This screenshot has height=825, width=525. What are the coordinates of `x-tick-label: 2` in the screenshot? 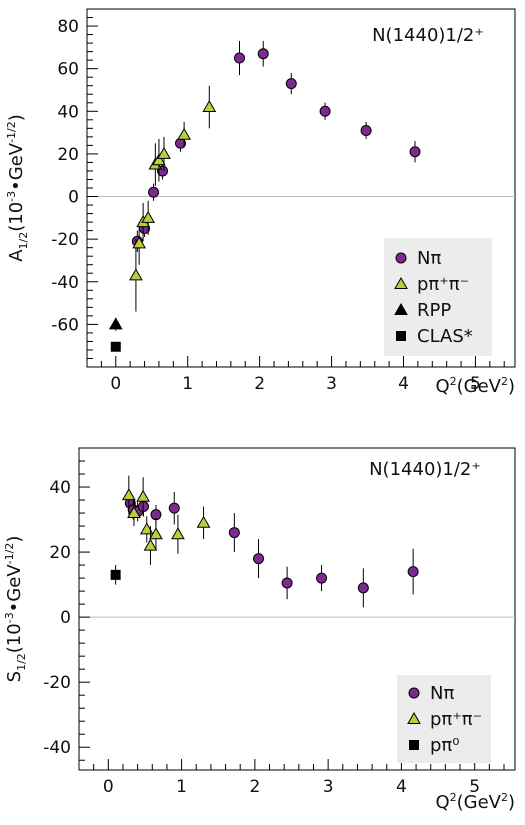 It's located at (254, 787).